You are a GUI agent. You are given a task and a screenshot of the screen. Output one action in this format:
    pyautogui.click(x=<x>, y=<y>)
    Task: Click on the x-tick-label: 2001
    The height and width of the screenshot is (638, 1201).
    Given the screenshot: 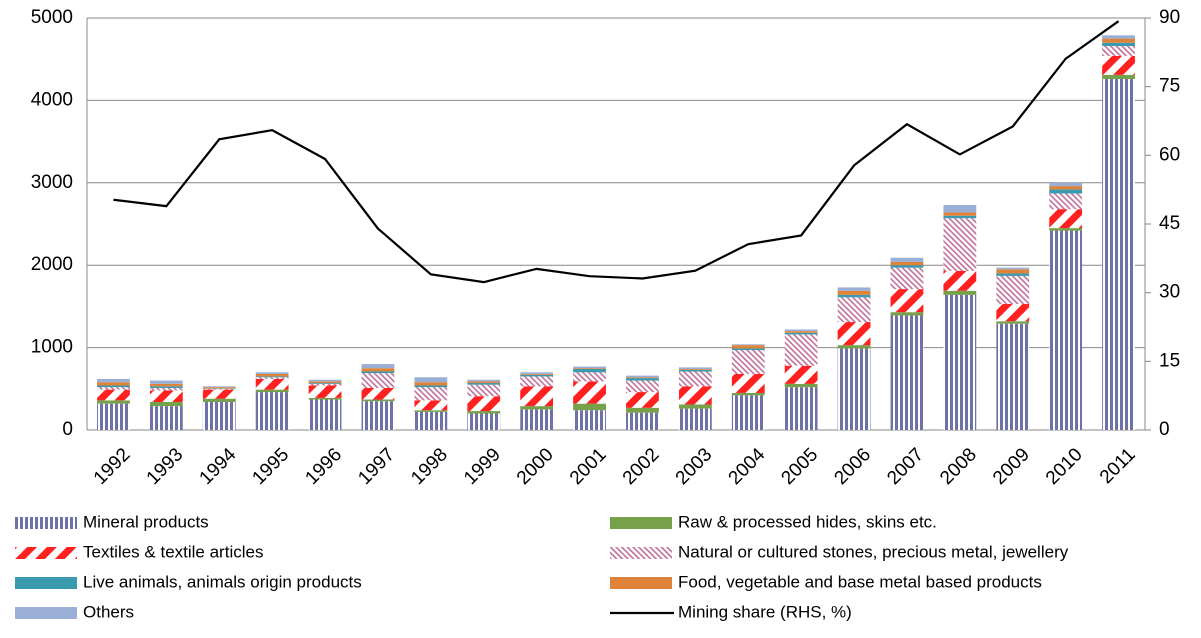 What is the action you would take?
    pyautogui.click(x=588, y=466)
    